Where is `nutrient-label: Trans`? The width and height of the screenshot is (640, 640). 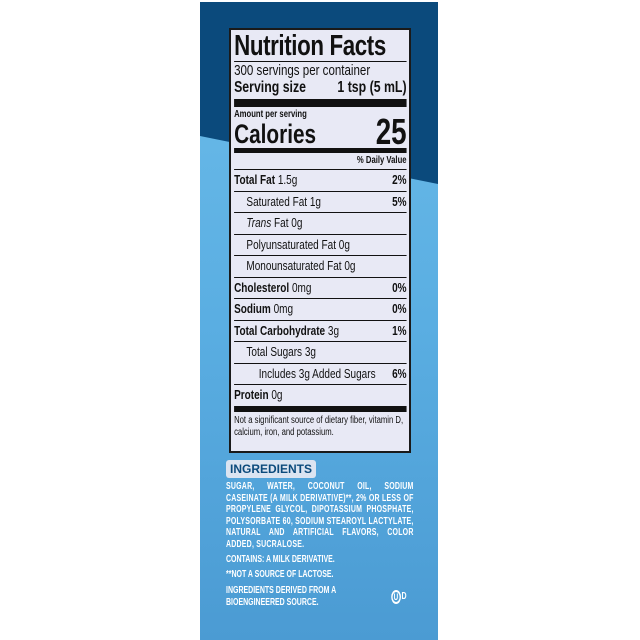
nutrient-label: Trans is located at coordinates (259, 222).